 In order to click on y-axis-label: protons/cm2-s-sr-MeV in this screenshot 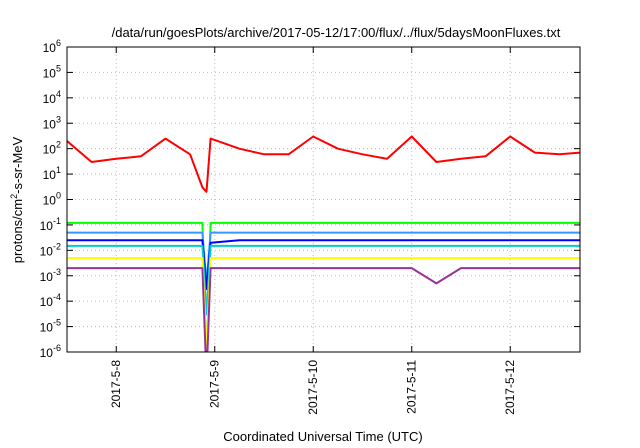, I will do `click(17, 199)`.